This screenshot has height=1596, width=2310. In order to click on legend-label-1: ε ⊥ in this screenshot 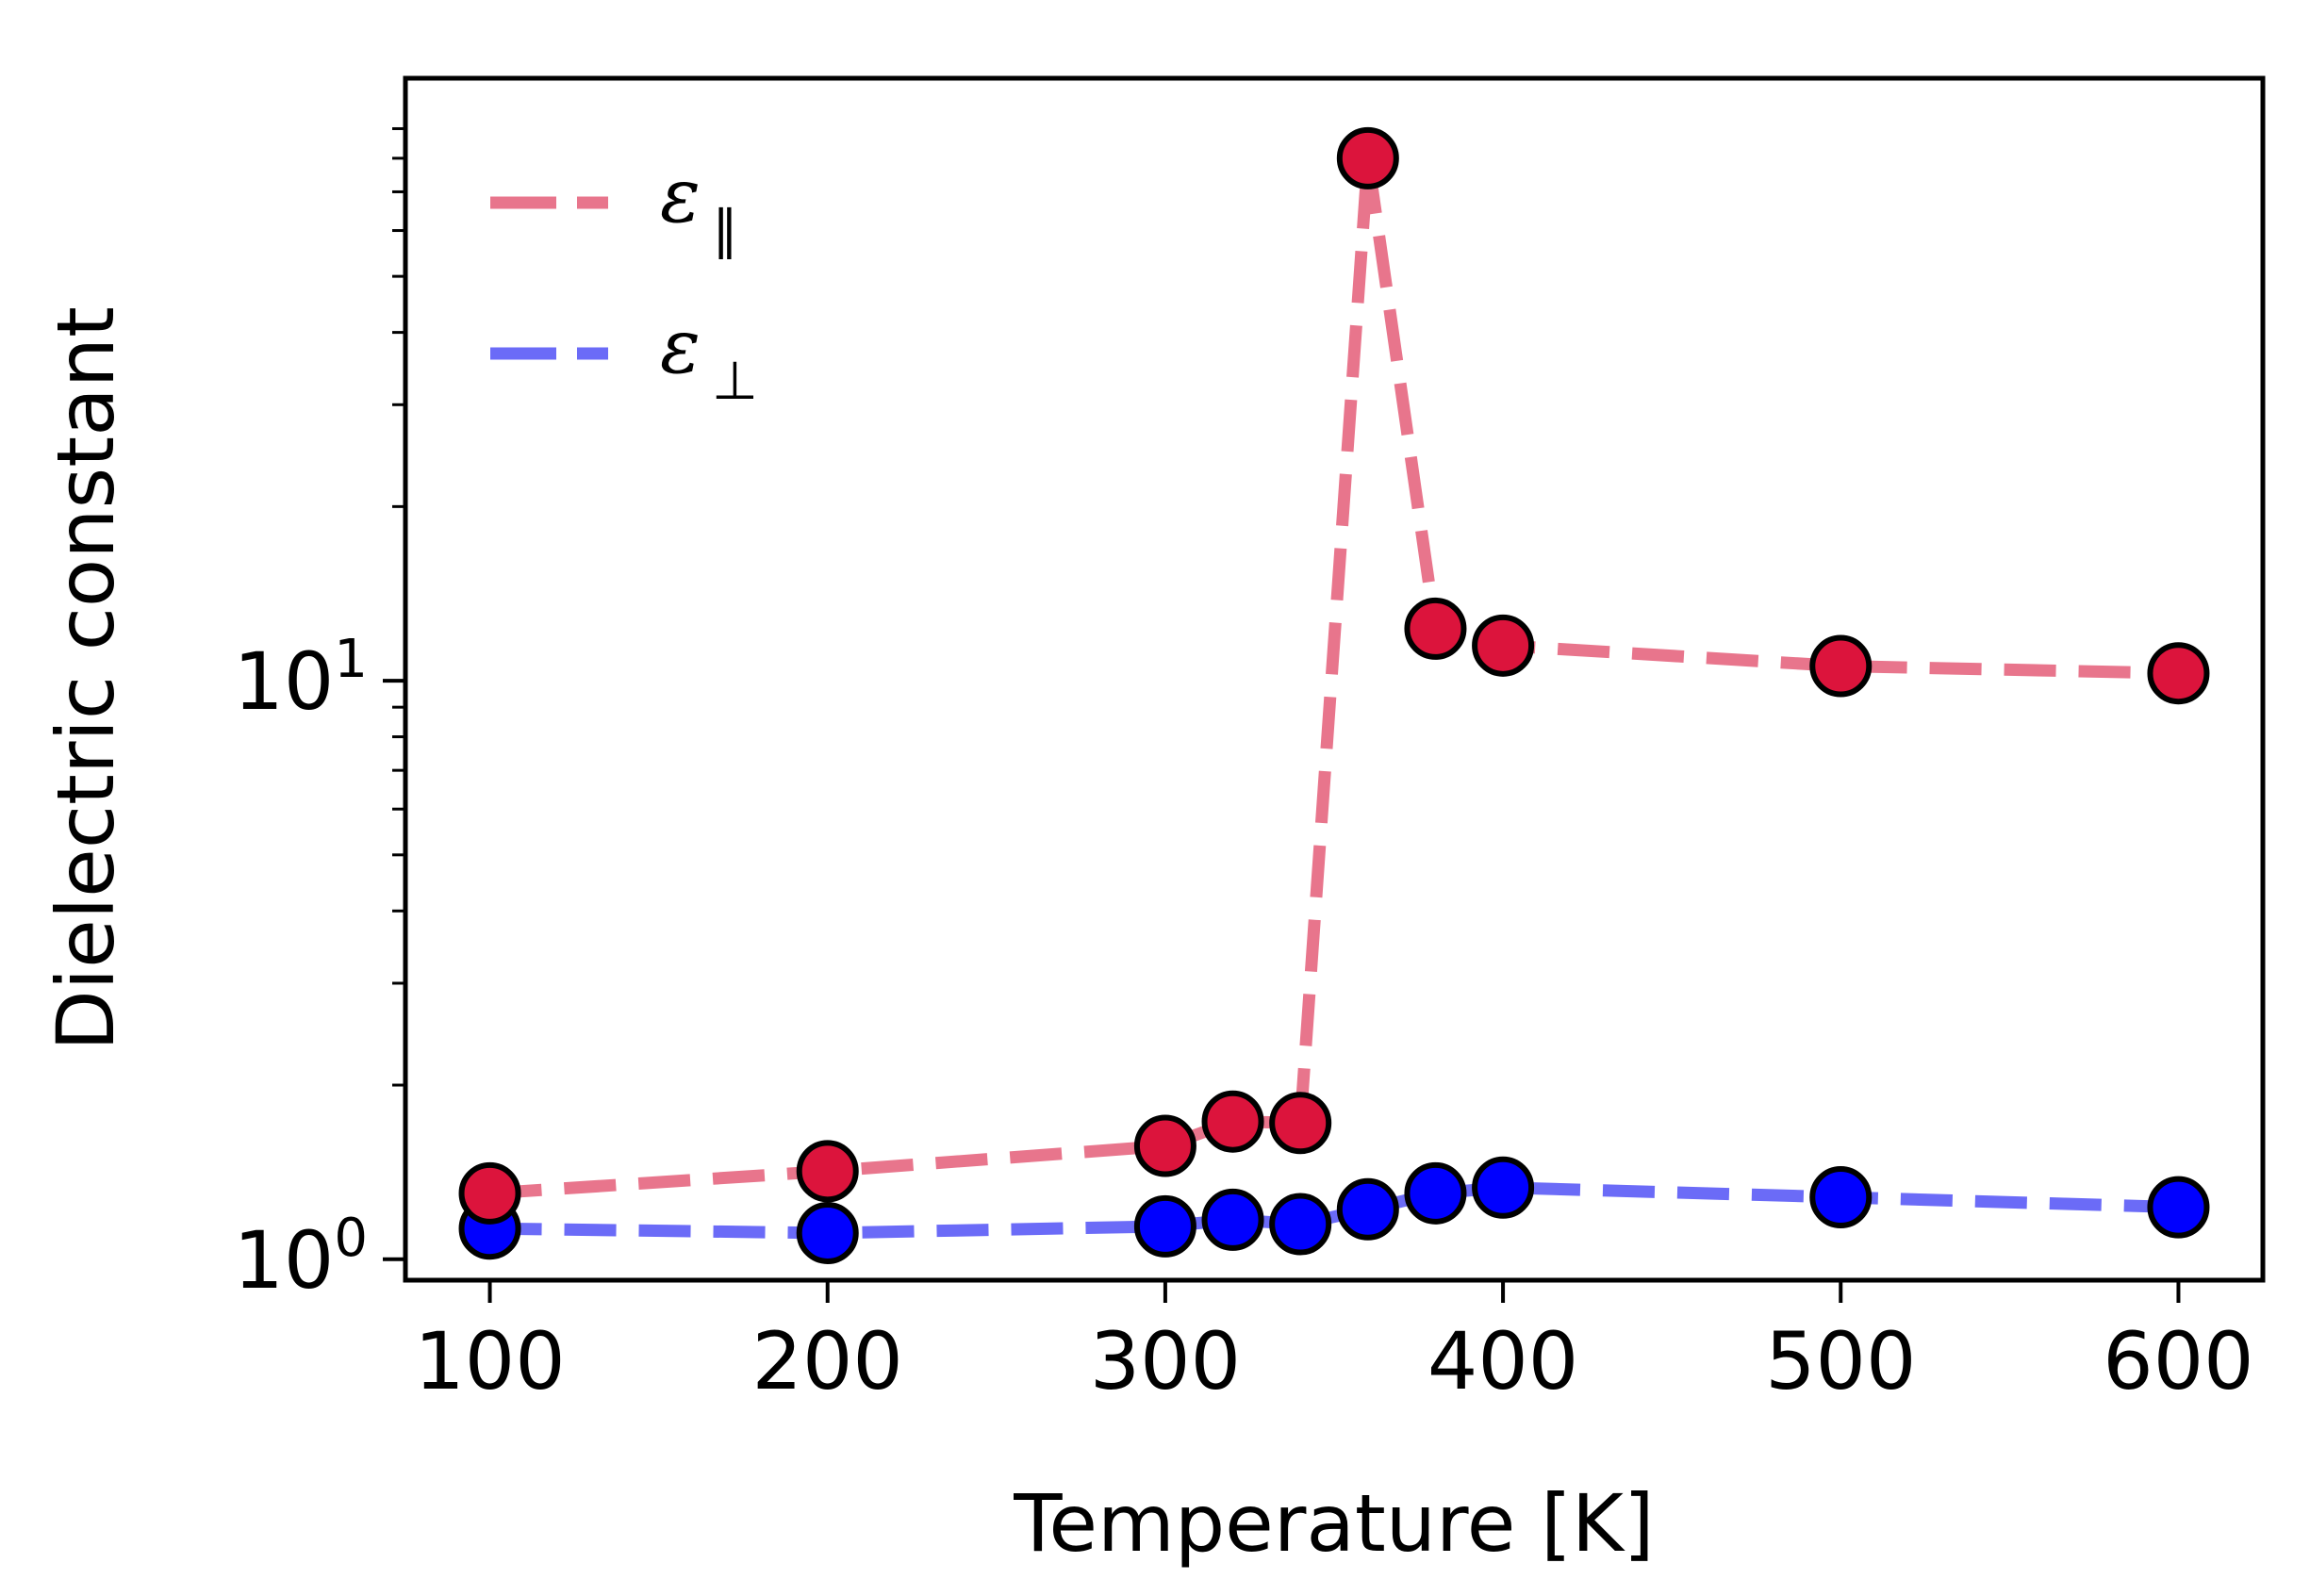, I will do `click(709, 357)`.